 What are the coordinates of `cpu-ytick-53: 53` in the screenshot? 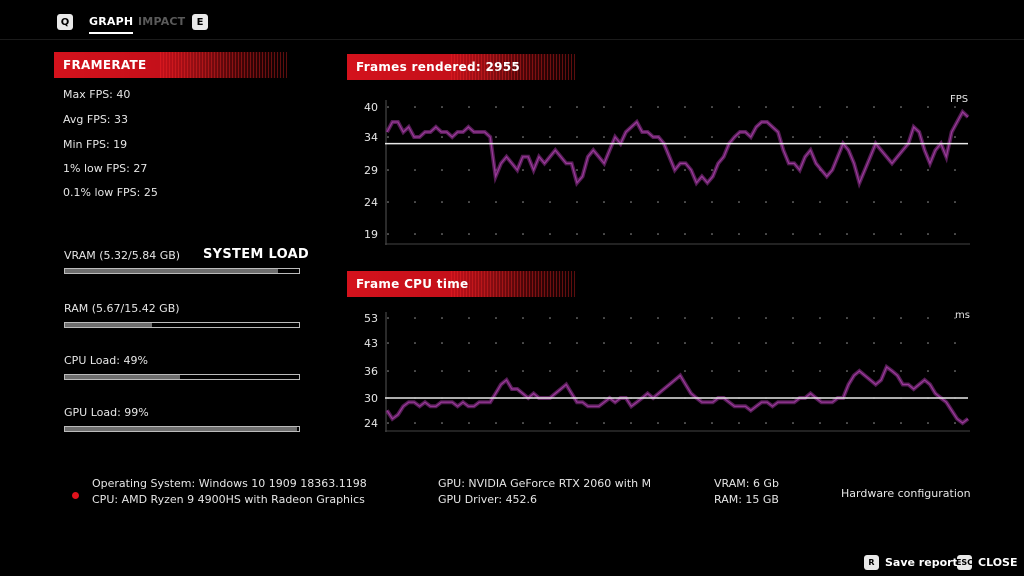 It's located at (371, 318).